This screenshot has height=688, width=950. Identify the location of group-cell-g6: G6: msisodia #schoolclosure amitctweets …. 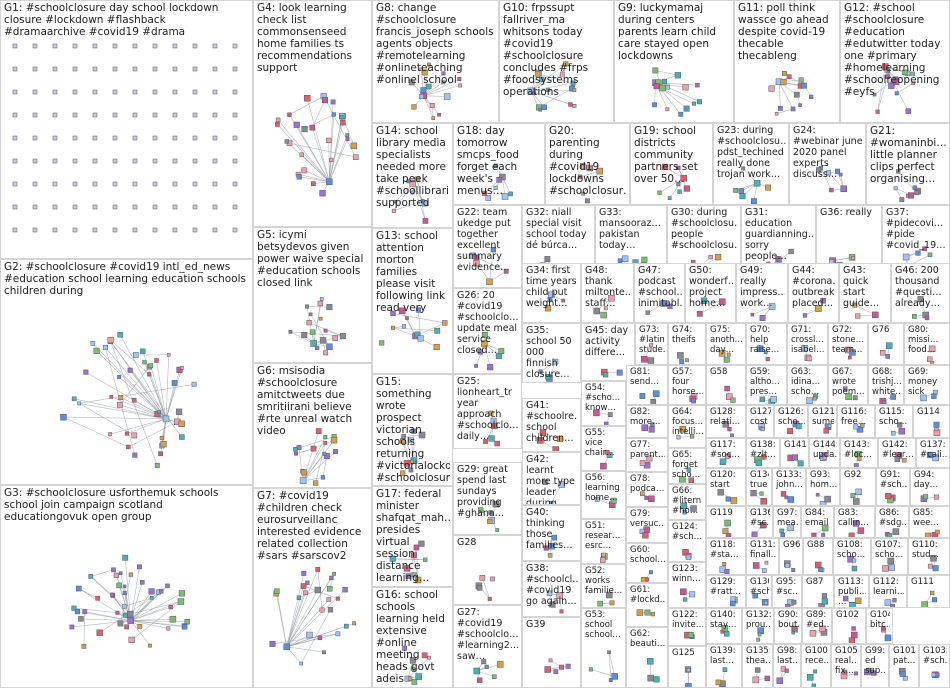
(312, 425).